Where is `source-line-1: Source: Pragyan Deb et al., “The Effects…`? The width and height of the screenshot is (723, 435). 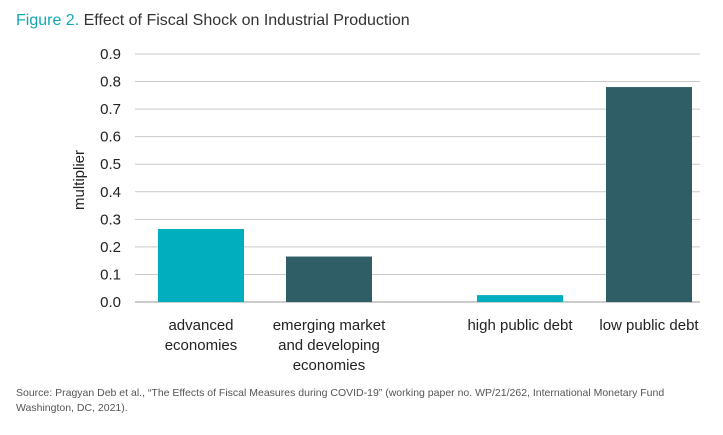 source-line-1: Source: Pragyan Deb et al., “The Effects… is located at coordinates (340, 393).